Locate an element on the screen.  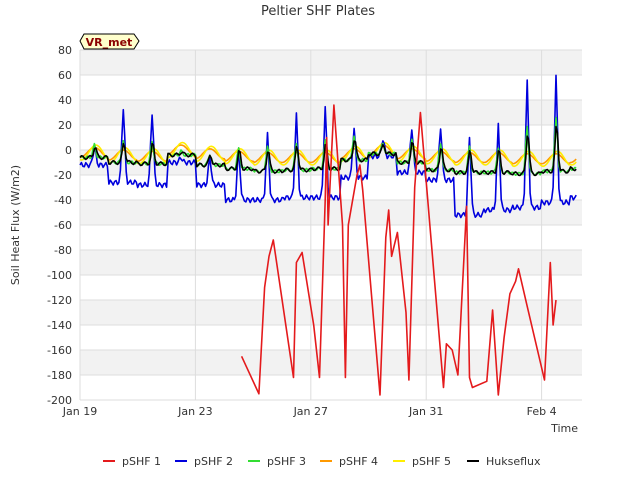
y-tick-label: -20 is located at coordinates (63, 175).